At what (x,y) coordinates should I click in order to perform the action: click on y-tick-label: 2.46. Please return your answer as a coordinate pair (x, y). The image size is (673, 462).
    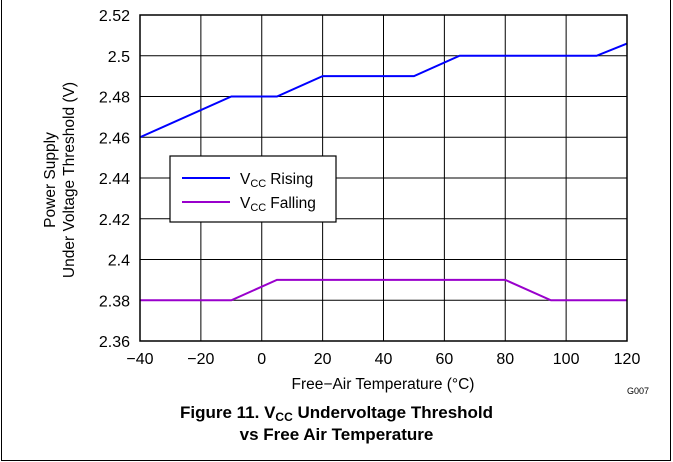
    Looking at the image, I should click on (114, 138).